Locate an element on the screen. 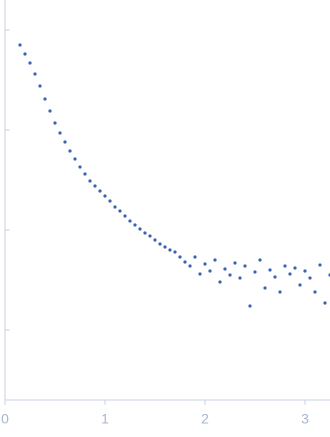 This screenshot has width=330, height=437. x-tick-label: 3 is located at coordinates (305, 419).